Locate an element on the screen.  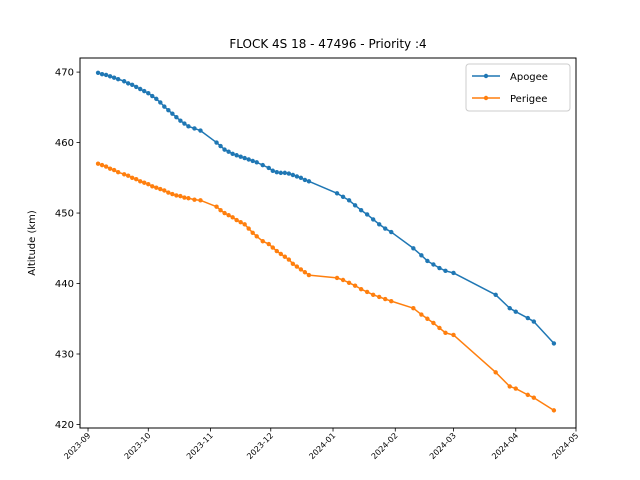
x-tick-label: 2023-12 is located at coordinates (260, 446).